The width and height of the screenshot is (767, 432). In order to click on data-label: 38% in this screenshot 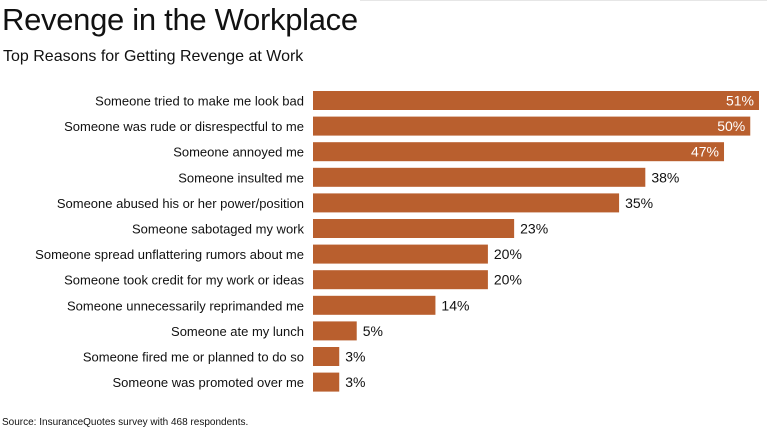, I will do `click(665, 177)`.